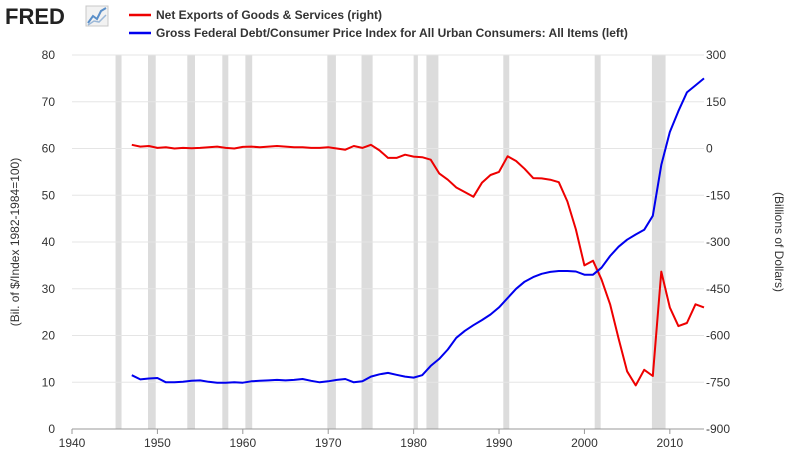 The width and height of the screenshot is (792, 462). What do you see at coordinates (49, 336) in the screenshot?
I see `y-left-tick-label: 20` at bounding box center [49, 336].